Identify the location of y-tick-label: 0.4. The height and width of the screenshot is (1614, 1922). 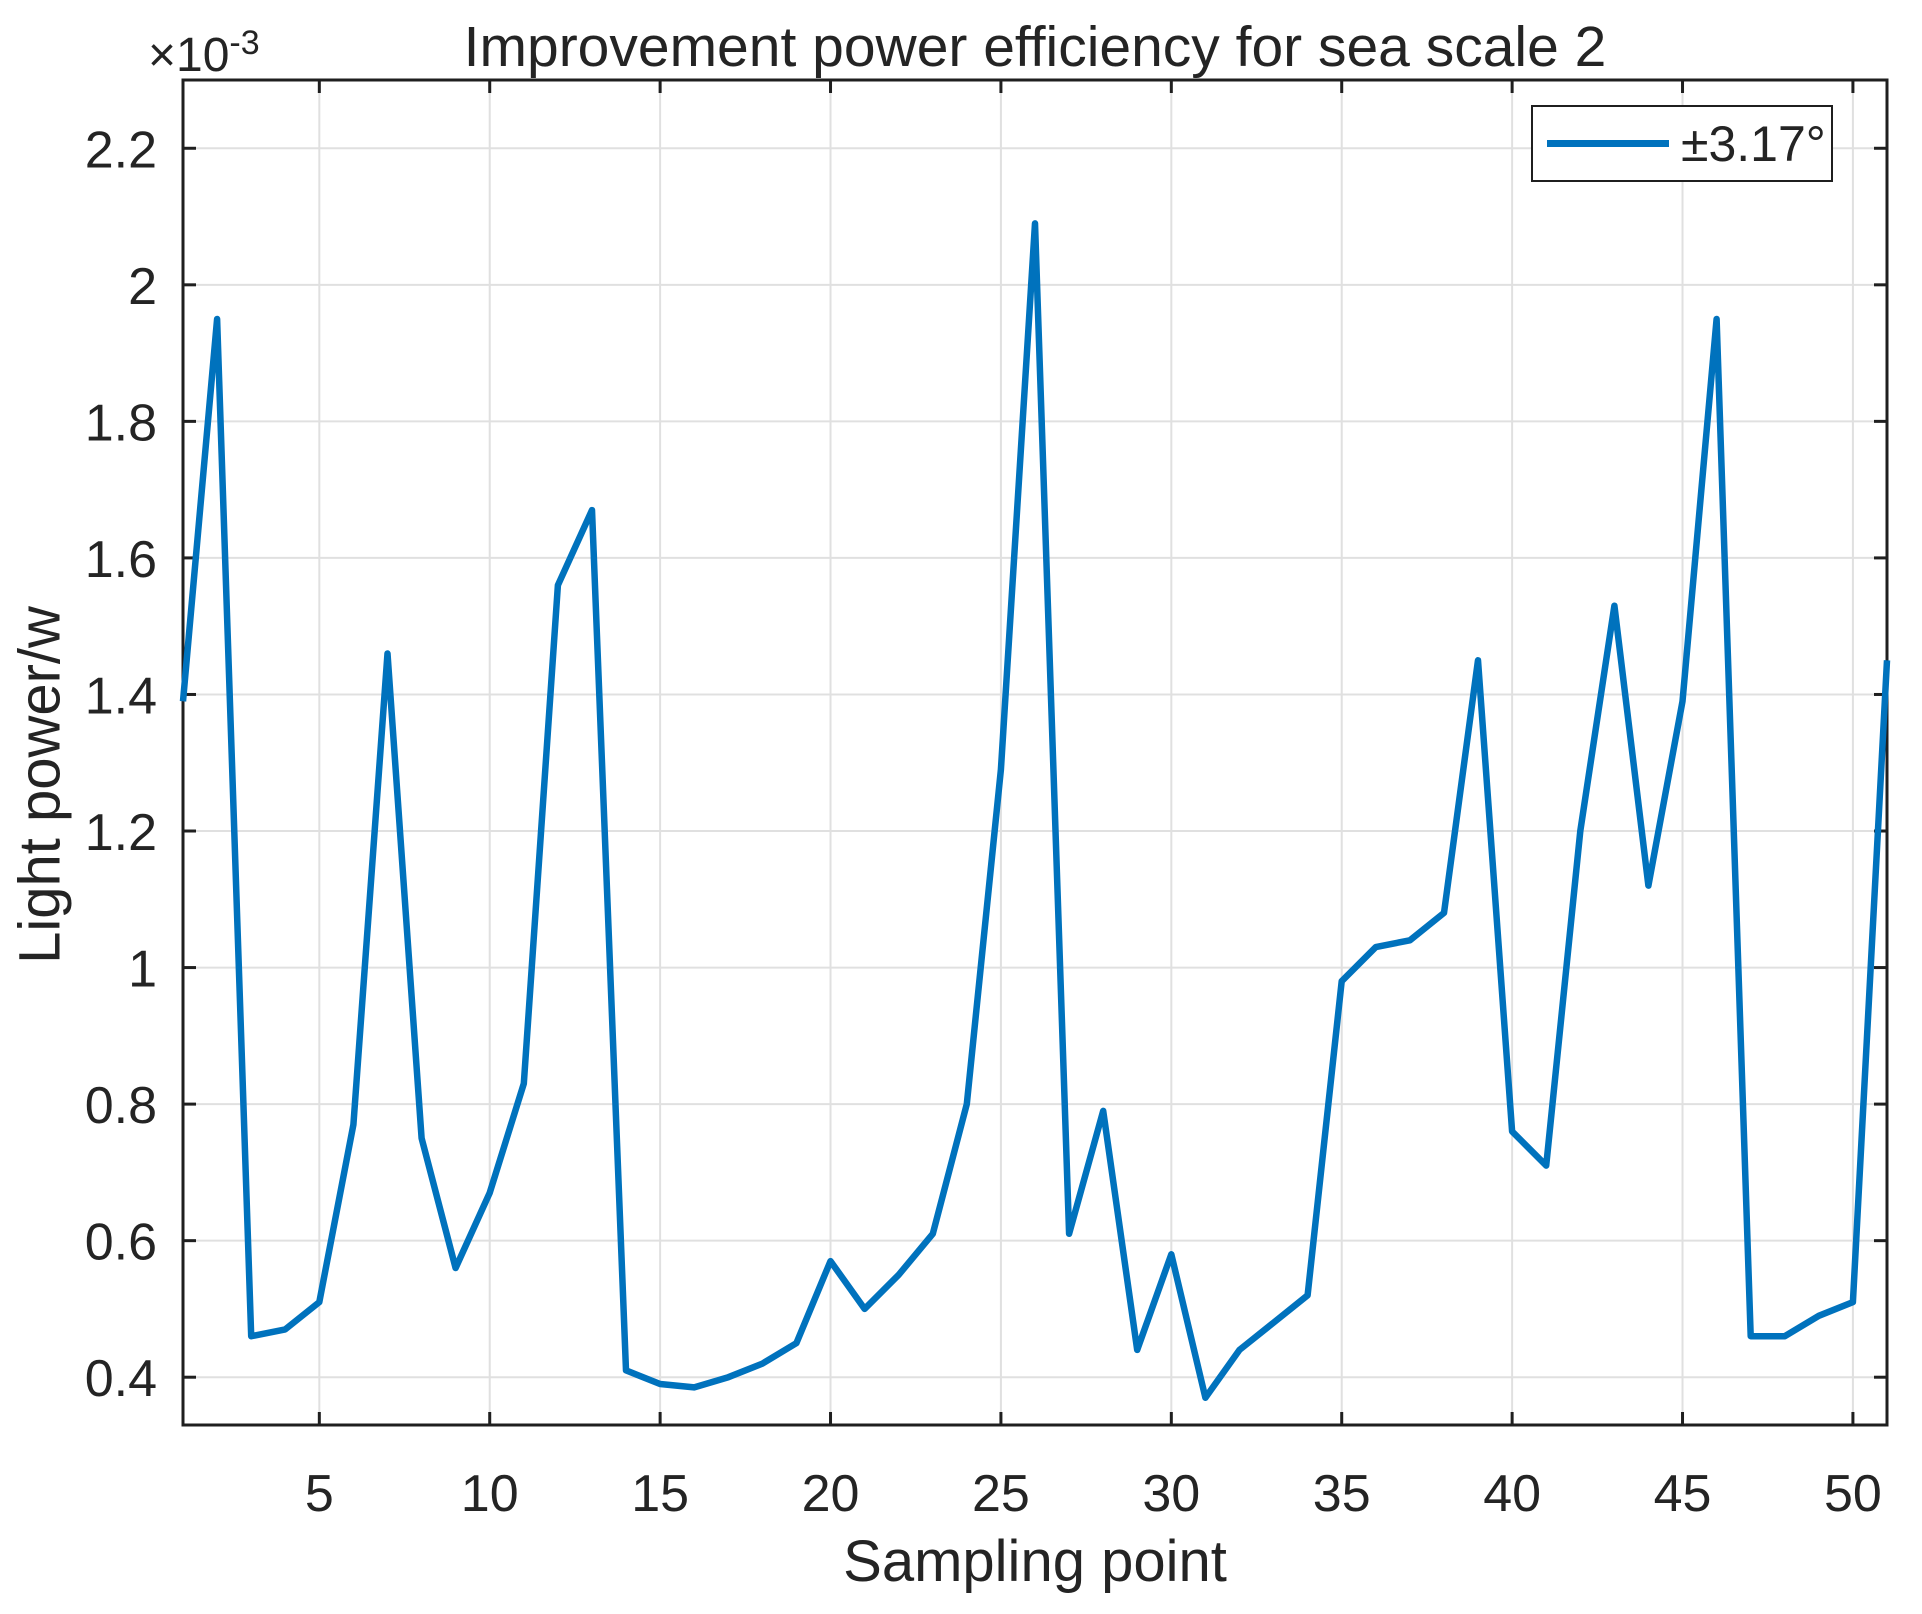
(121, 1379).